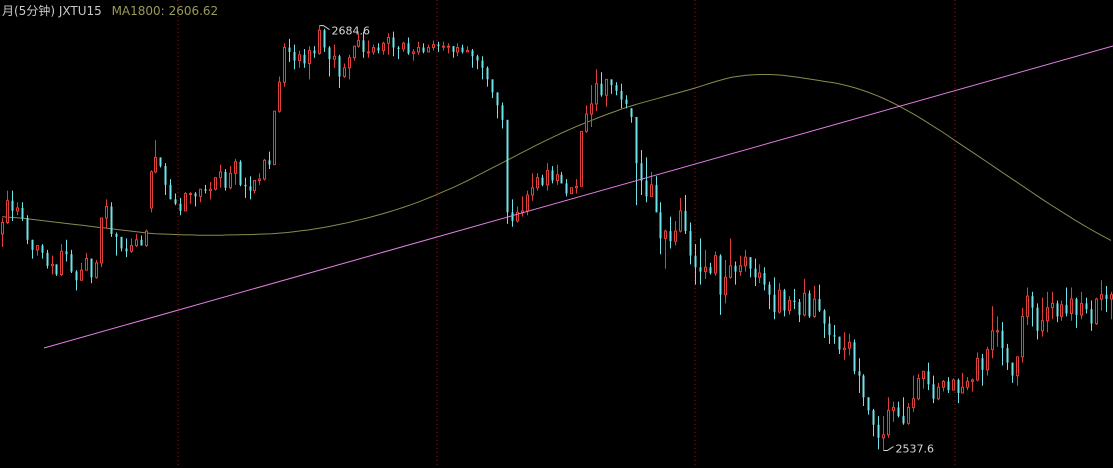 This screenshot has width=1113, height=468. Describe the element at coordinates (193, 11) in the screenshot. I see `ma-value: 2606.62` at that location.